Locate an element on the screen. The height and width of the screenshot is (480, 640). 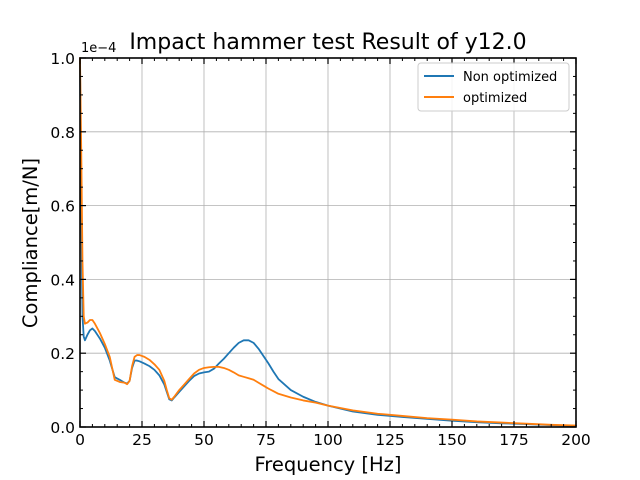
chart-title: Impact hammer test Result of y12.0 is located at coordinates (327, 42).